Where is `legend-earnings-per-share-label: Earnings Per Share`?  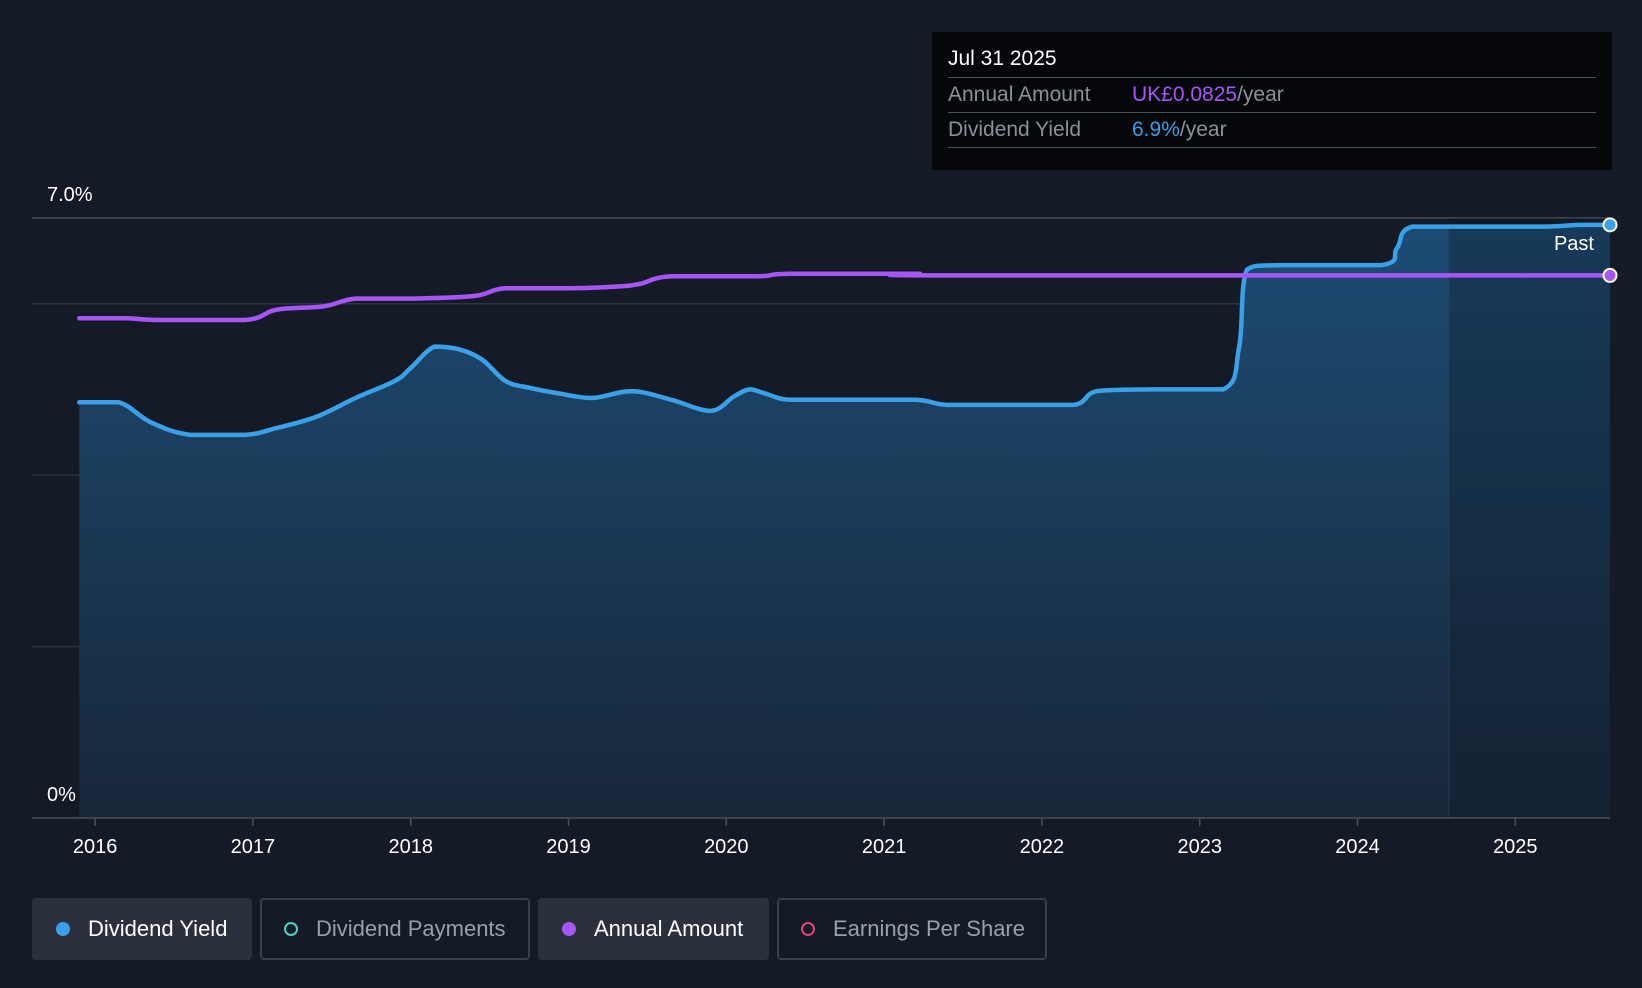
legend-earnings-per-share-label: Earnings Per Share is located at coordinates (929, 928).